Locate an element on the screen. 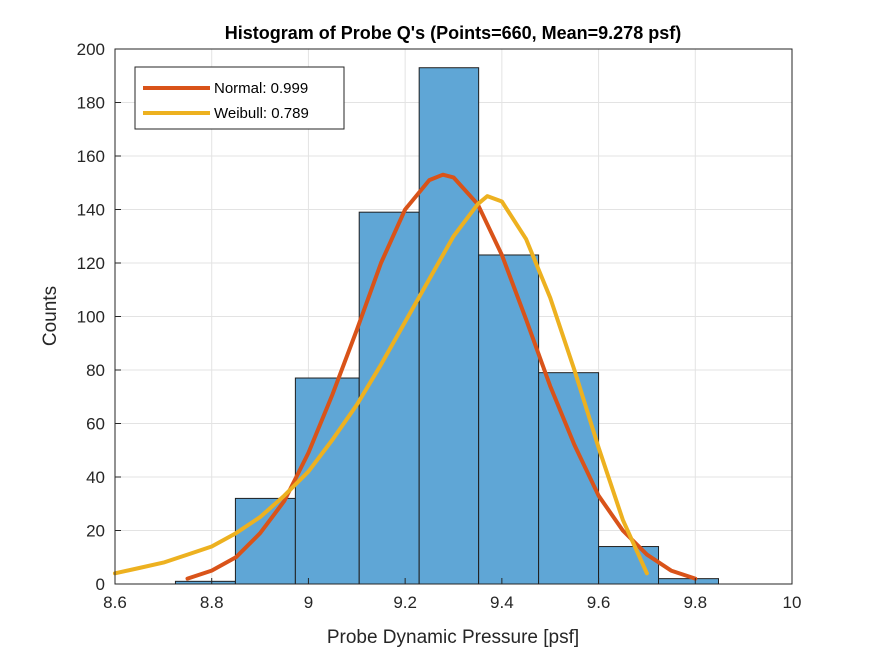  legend: Normal: 0.999 Weibull: 0.789 is located at coordinates (239, 98).